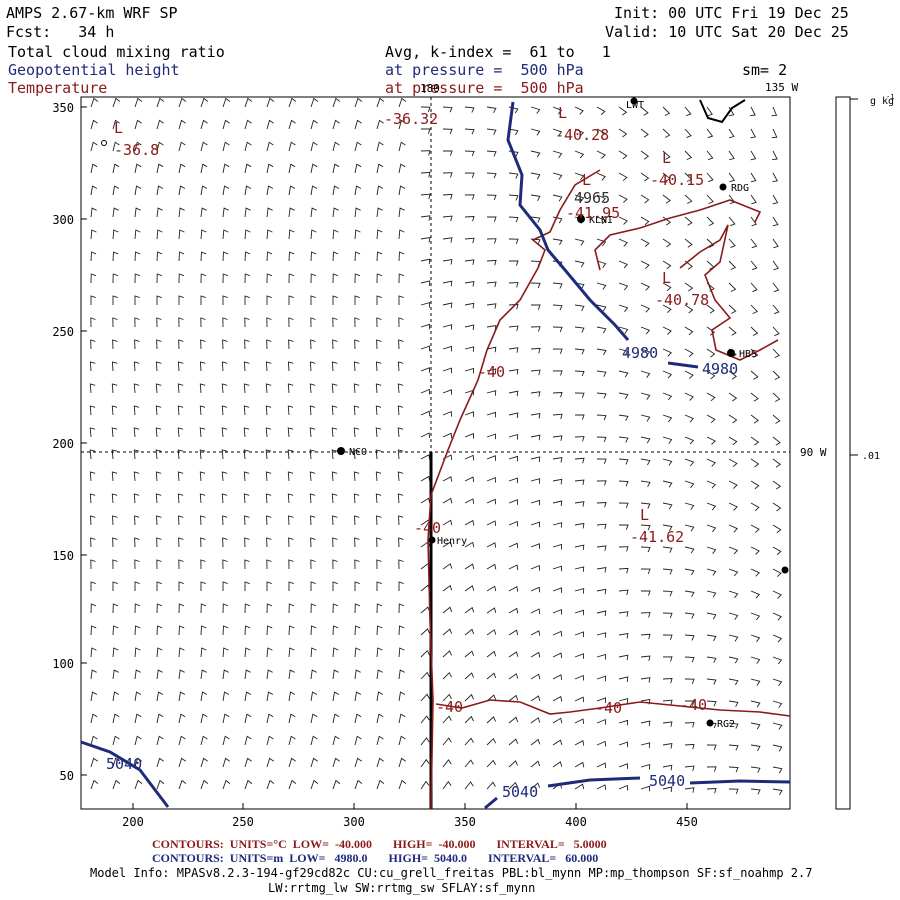 This screenshot has width=900, height=900. Describe the element at coordinates (136, 150) in the screenshot. I see `temp-label-2: -36.8` at that location.